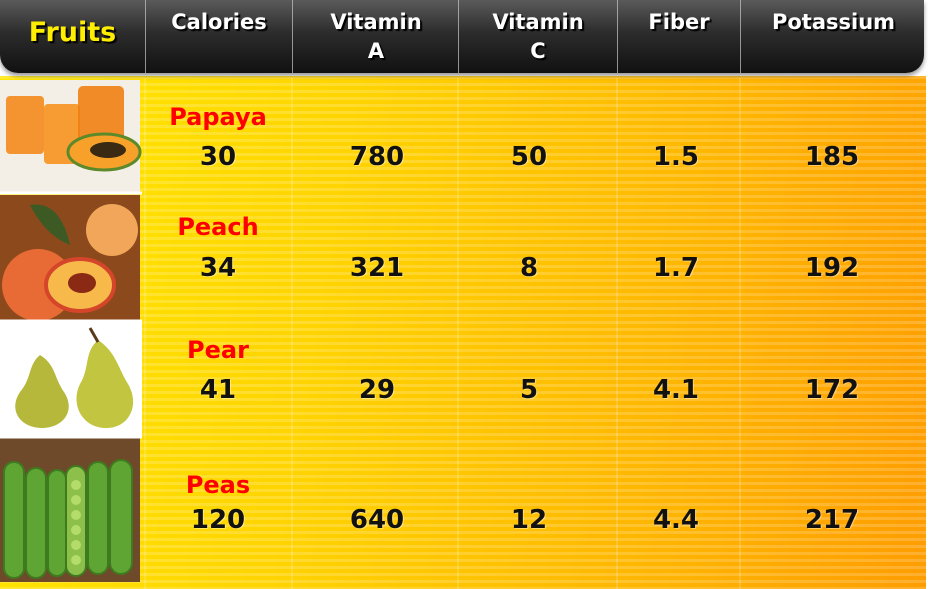 The width and height of the screenshot is (928, 589). Describe the element at coordinates (376, 36) in the screenshot. I see `header-cell: Vitamin A` at that location.